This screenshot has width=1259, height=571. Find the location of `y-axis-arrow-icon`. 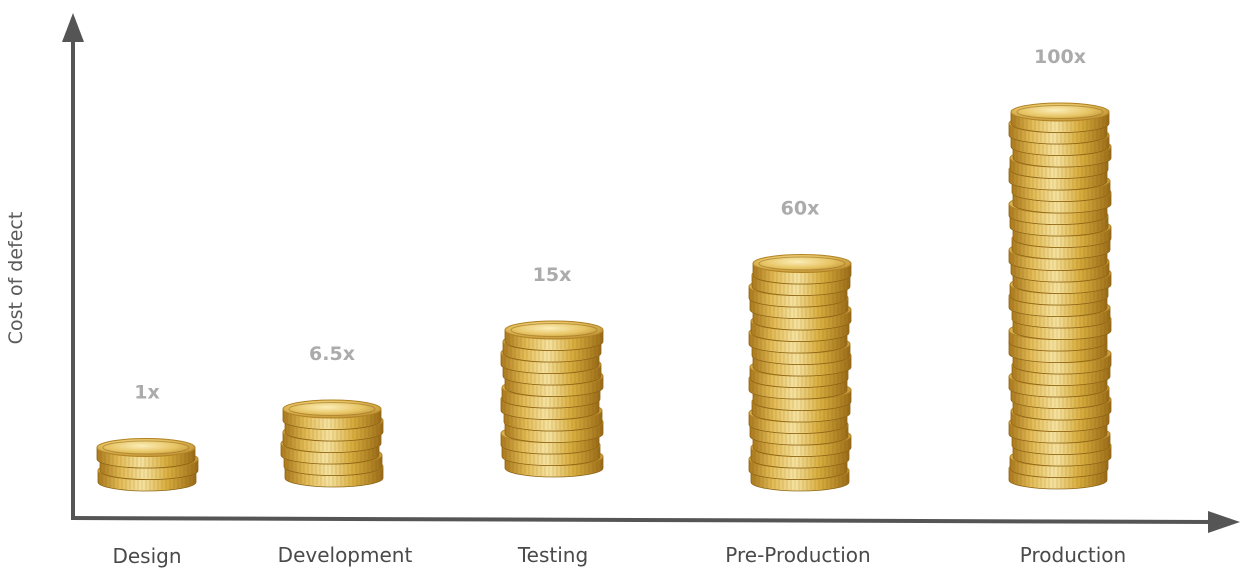

y-axis-arrow-icon is located at coordinates (73, 27).